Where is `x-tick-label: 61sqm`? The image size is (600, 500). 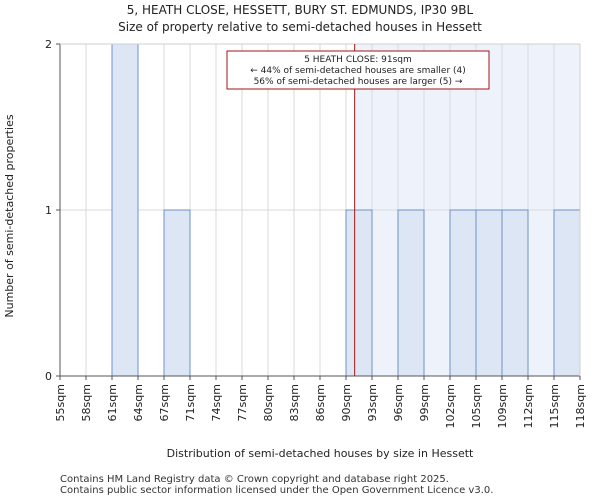
x-tick-label: 61sqm is located at coordinates (112, 402).